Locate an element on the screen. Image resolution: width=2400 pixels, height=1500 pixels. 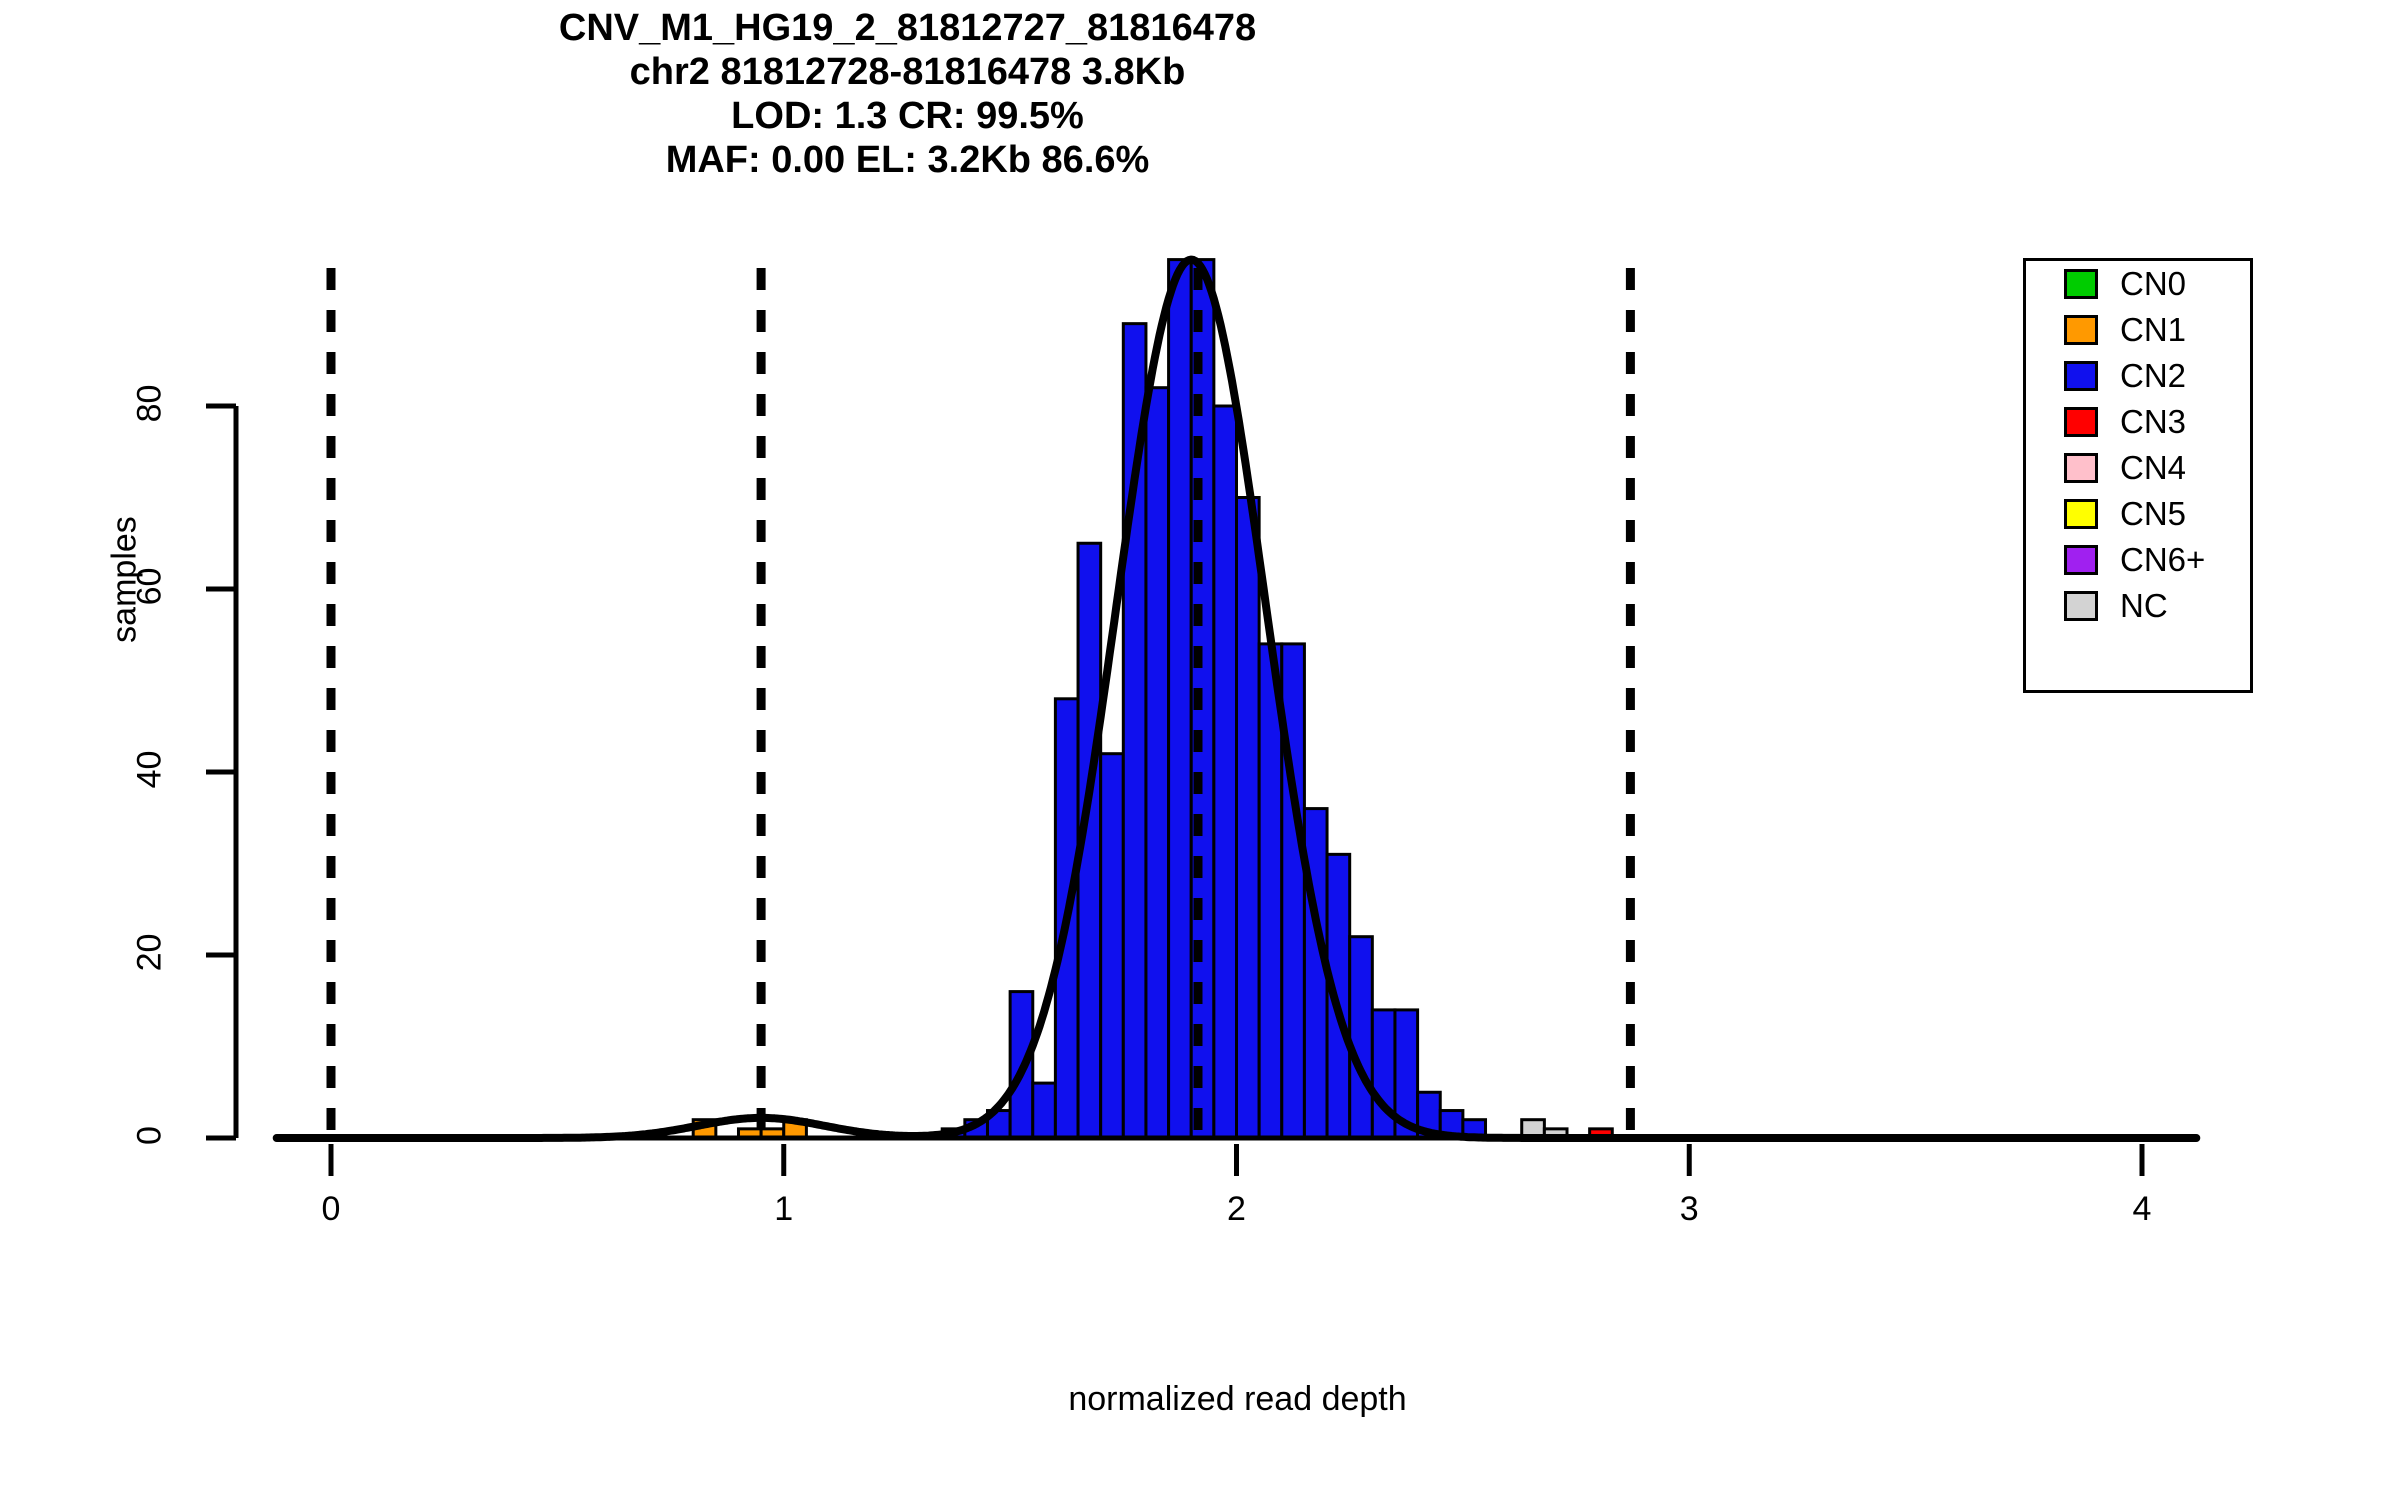
title-line-1: CNV_M1_HG19_2_81812727_81816478 is located at coordinates (907, 28).